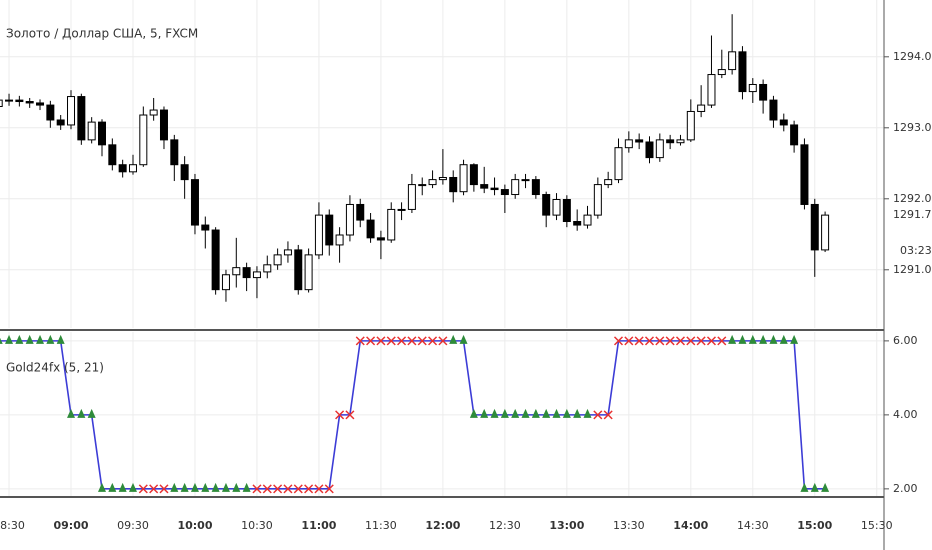 The image size is (932, 550). Describe the element at coordinates (912, 198) in the screenshot. I see `y-tick-label: 1292.00` at that location.